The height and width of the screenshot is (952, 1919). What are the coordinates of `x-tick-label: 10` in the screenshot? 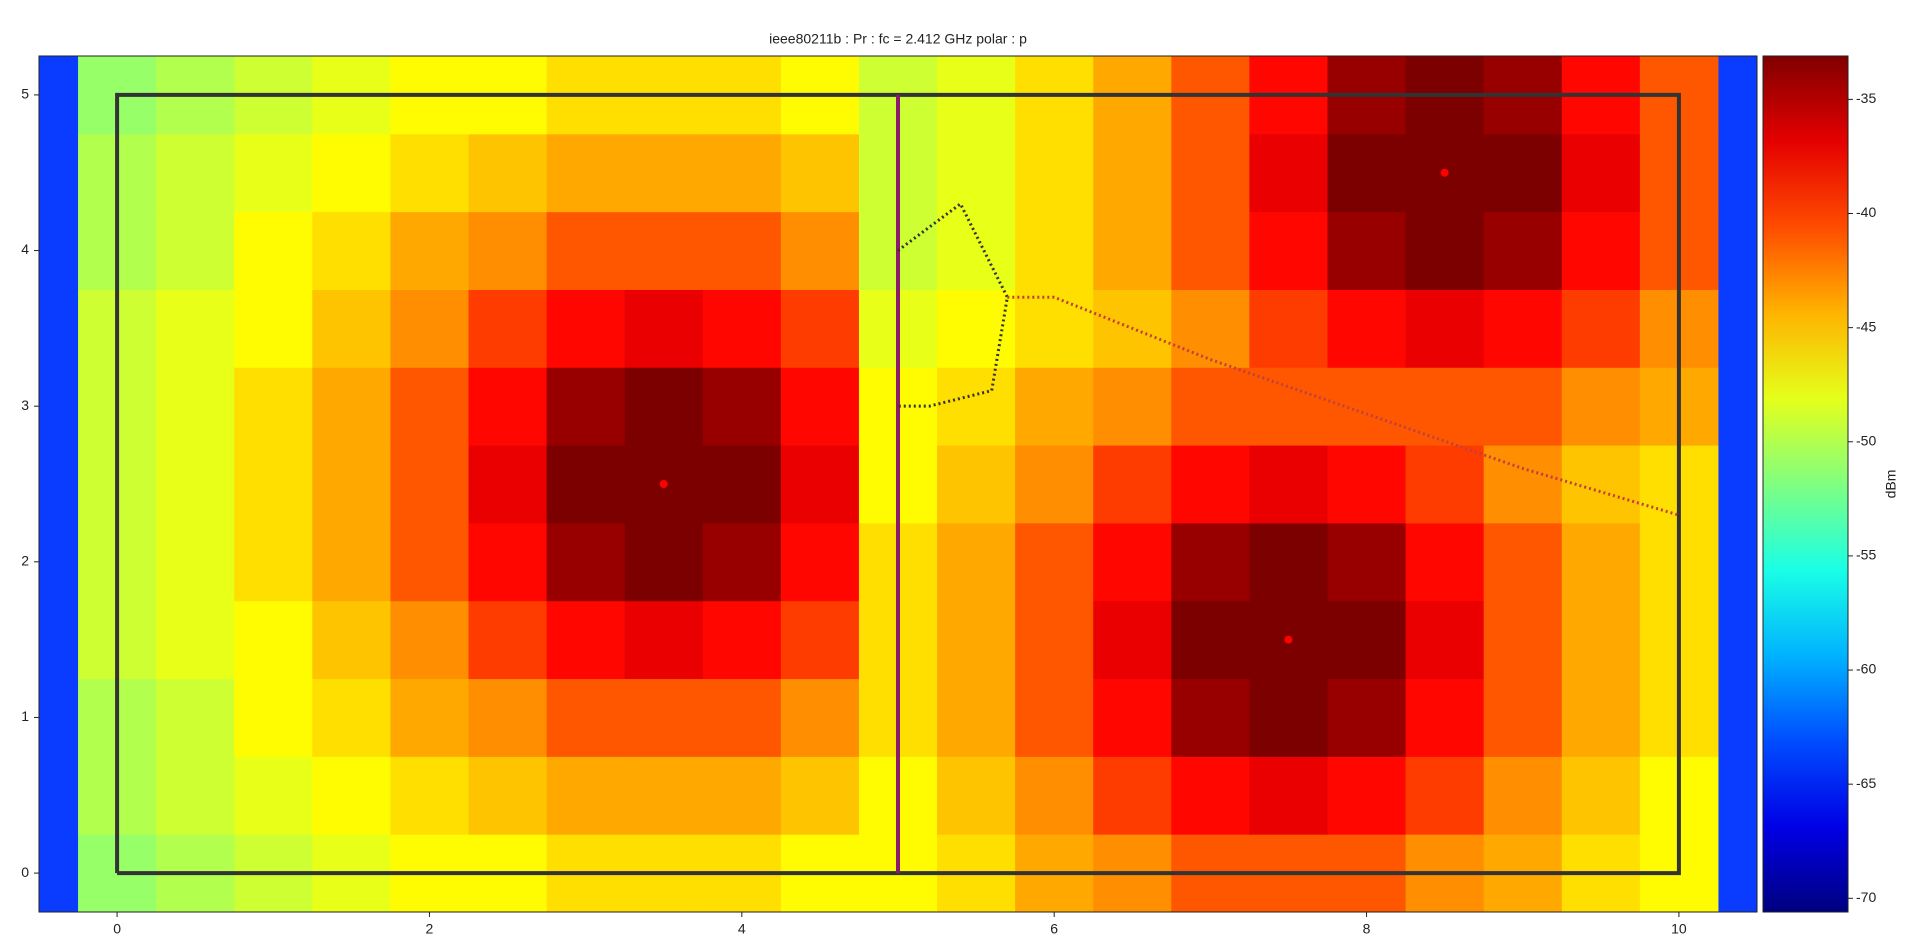 It's located at (1679, 929).